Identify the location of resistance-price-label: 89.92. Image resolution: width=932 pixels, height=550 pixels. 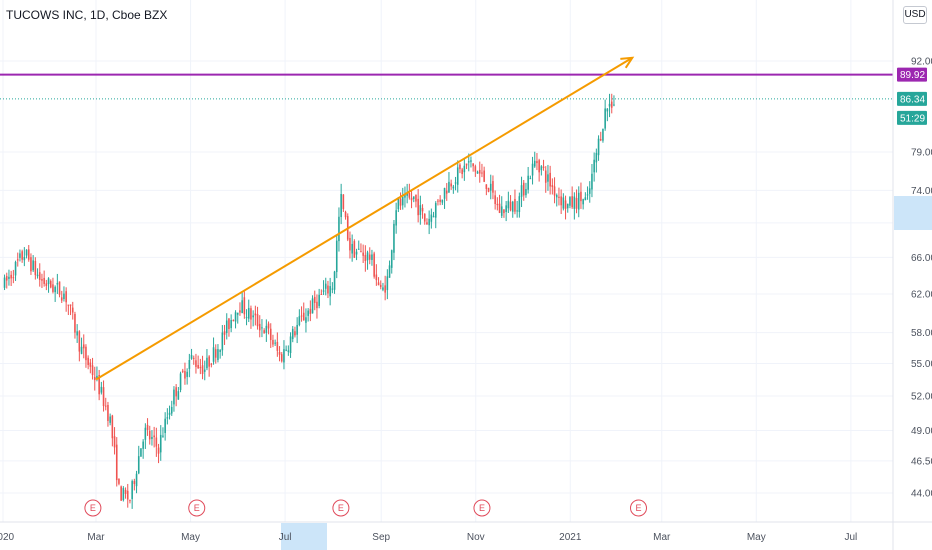
(912, 75).